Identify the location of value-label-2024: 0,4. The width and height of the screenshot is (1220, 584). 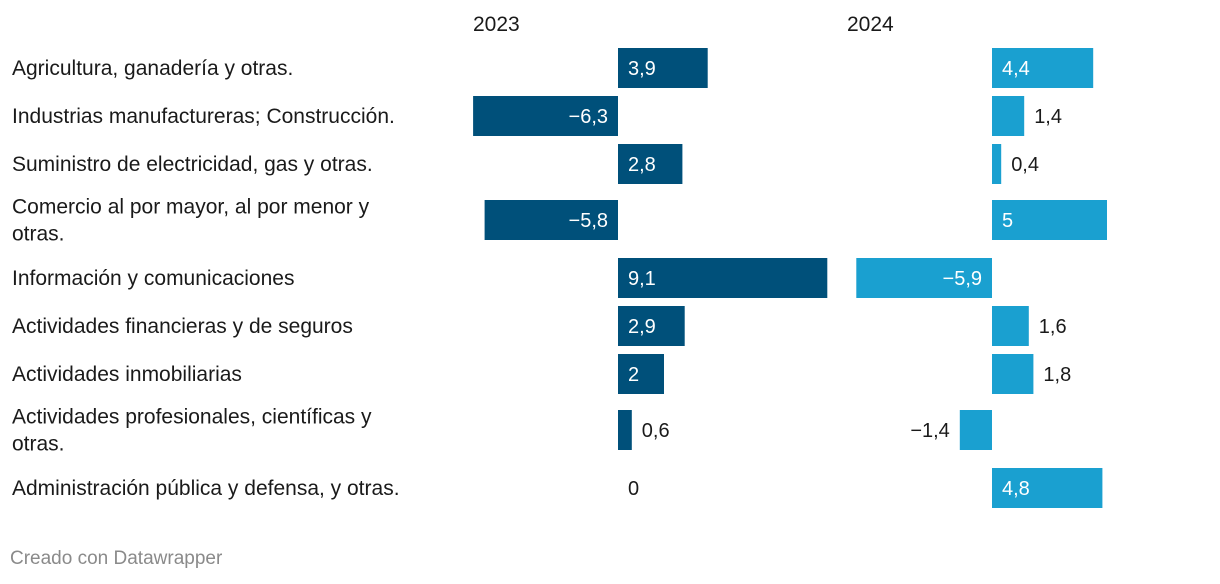
(1025, 165).